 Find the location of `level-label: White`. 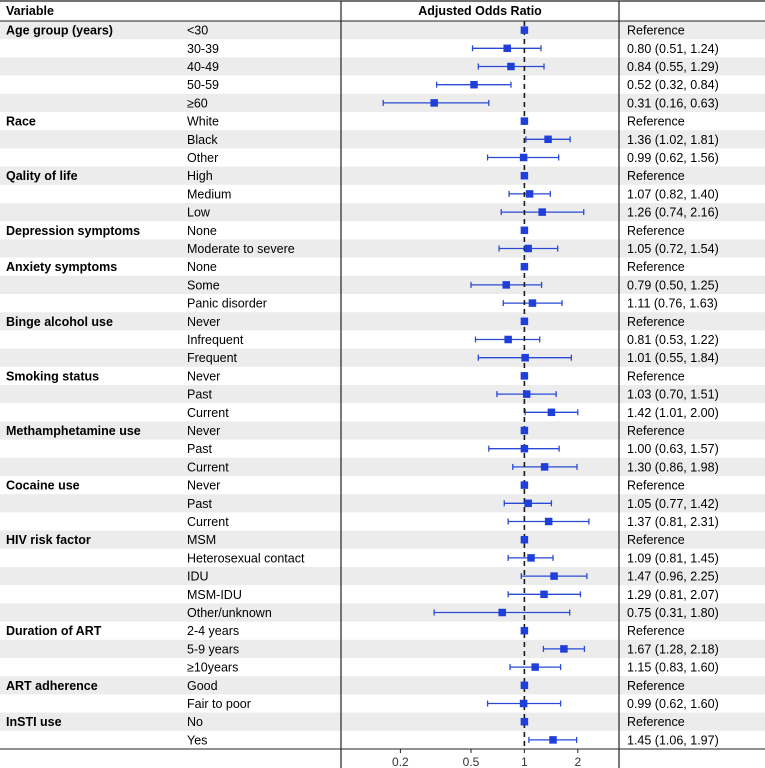

level-label: White is located at coordinates (203, 122).